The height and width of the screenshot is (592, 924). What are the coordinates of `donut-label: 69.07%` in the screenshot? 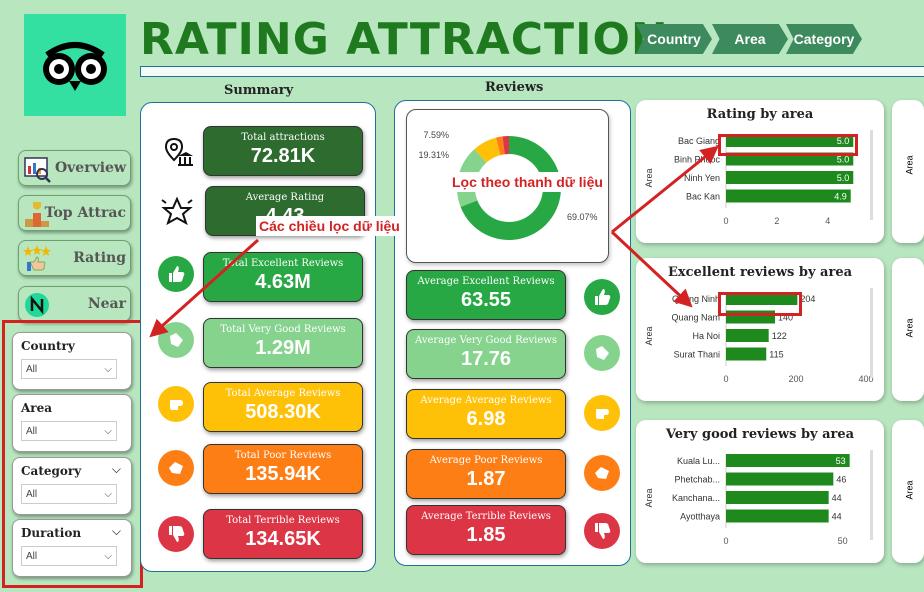 It's located at (582, 217).